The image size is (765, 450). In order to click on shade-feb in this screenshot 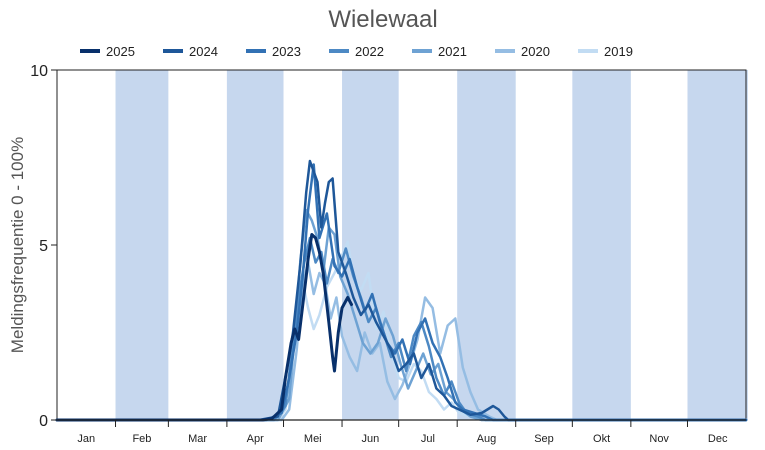, I will do `click(142, 245)`.